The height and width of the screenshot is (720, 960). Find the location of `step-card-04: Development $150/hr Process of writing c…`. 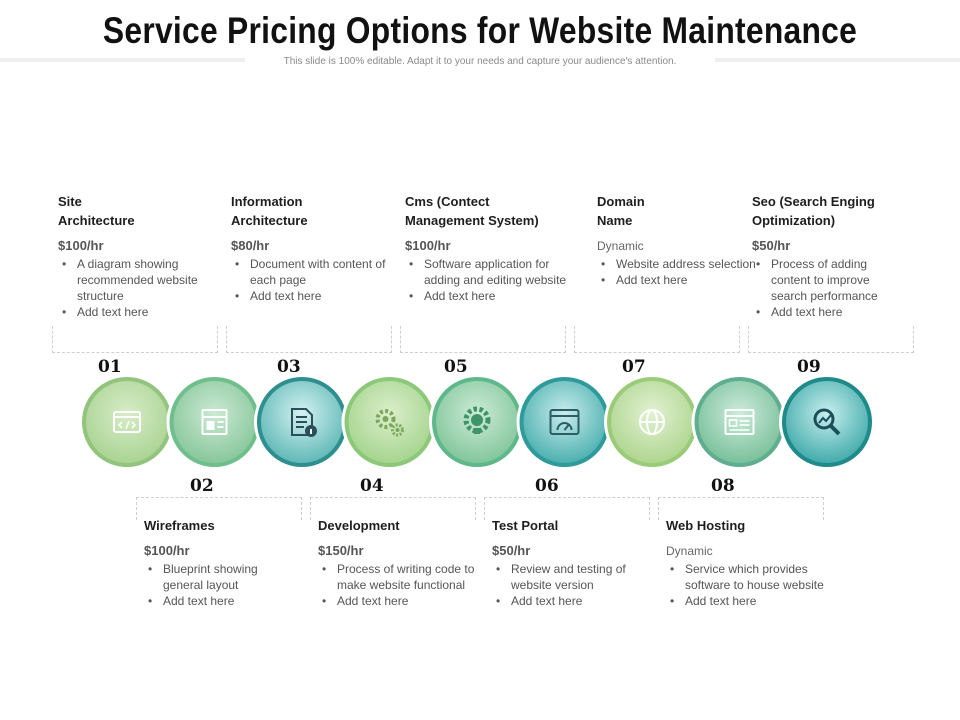

step-card-04: Development $150/hr Process of writing c… is located at coordinates (398, 562).